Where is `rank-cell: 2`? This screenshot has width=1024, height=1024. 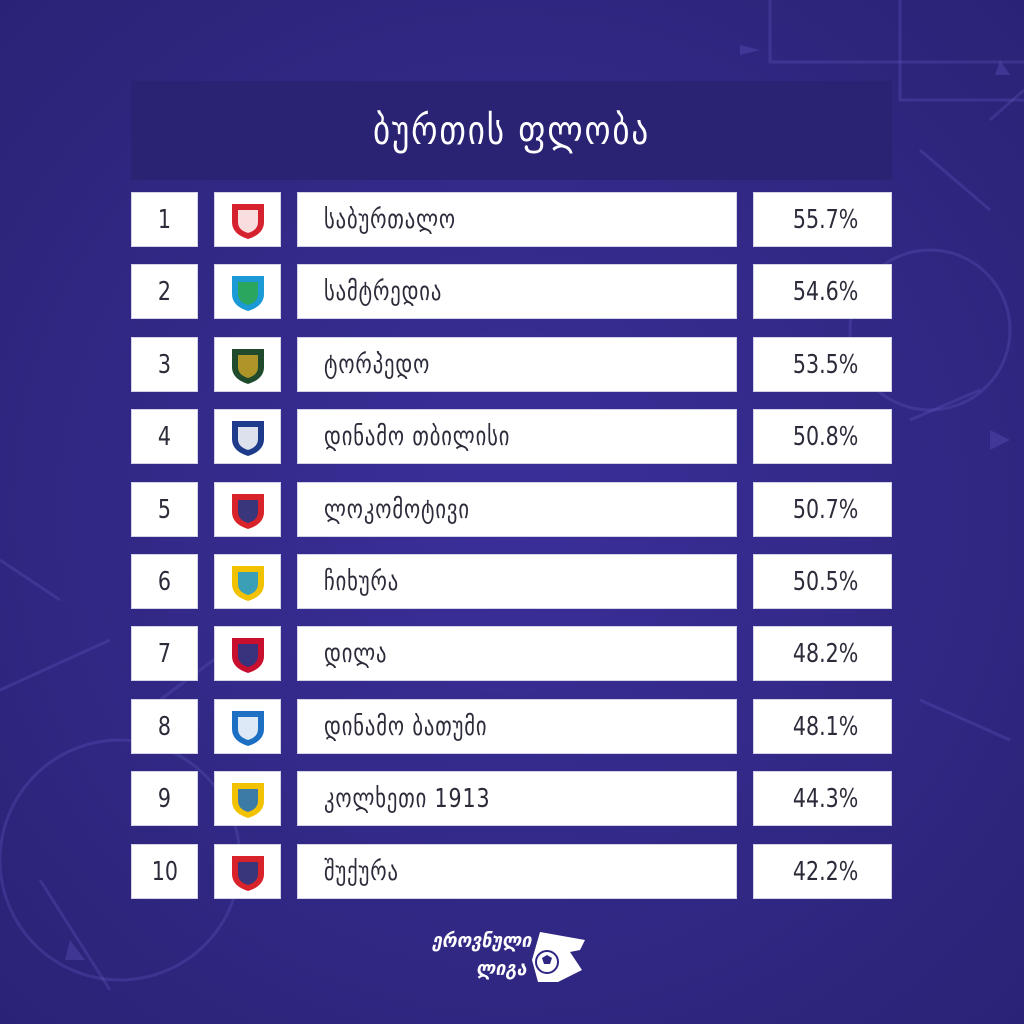 rank-cell: 2 is located at coordinates (164, 291).